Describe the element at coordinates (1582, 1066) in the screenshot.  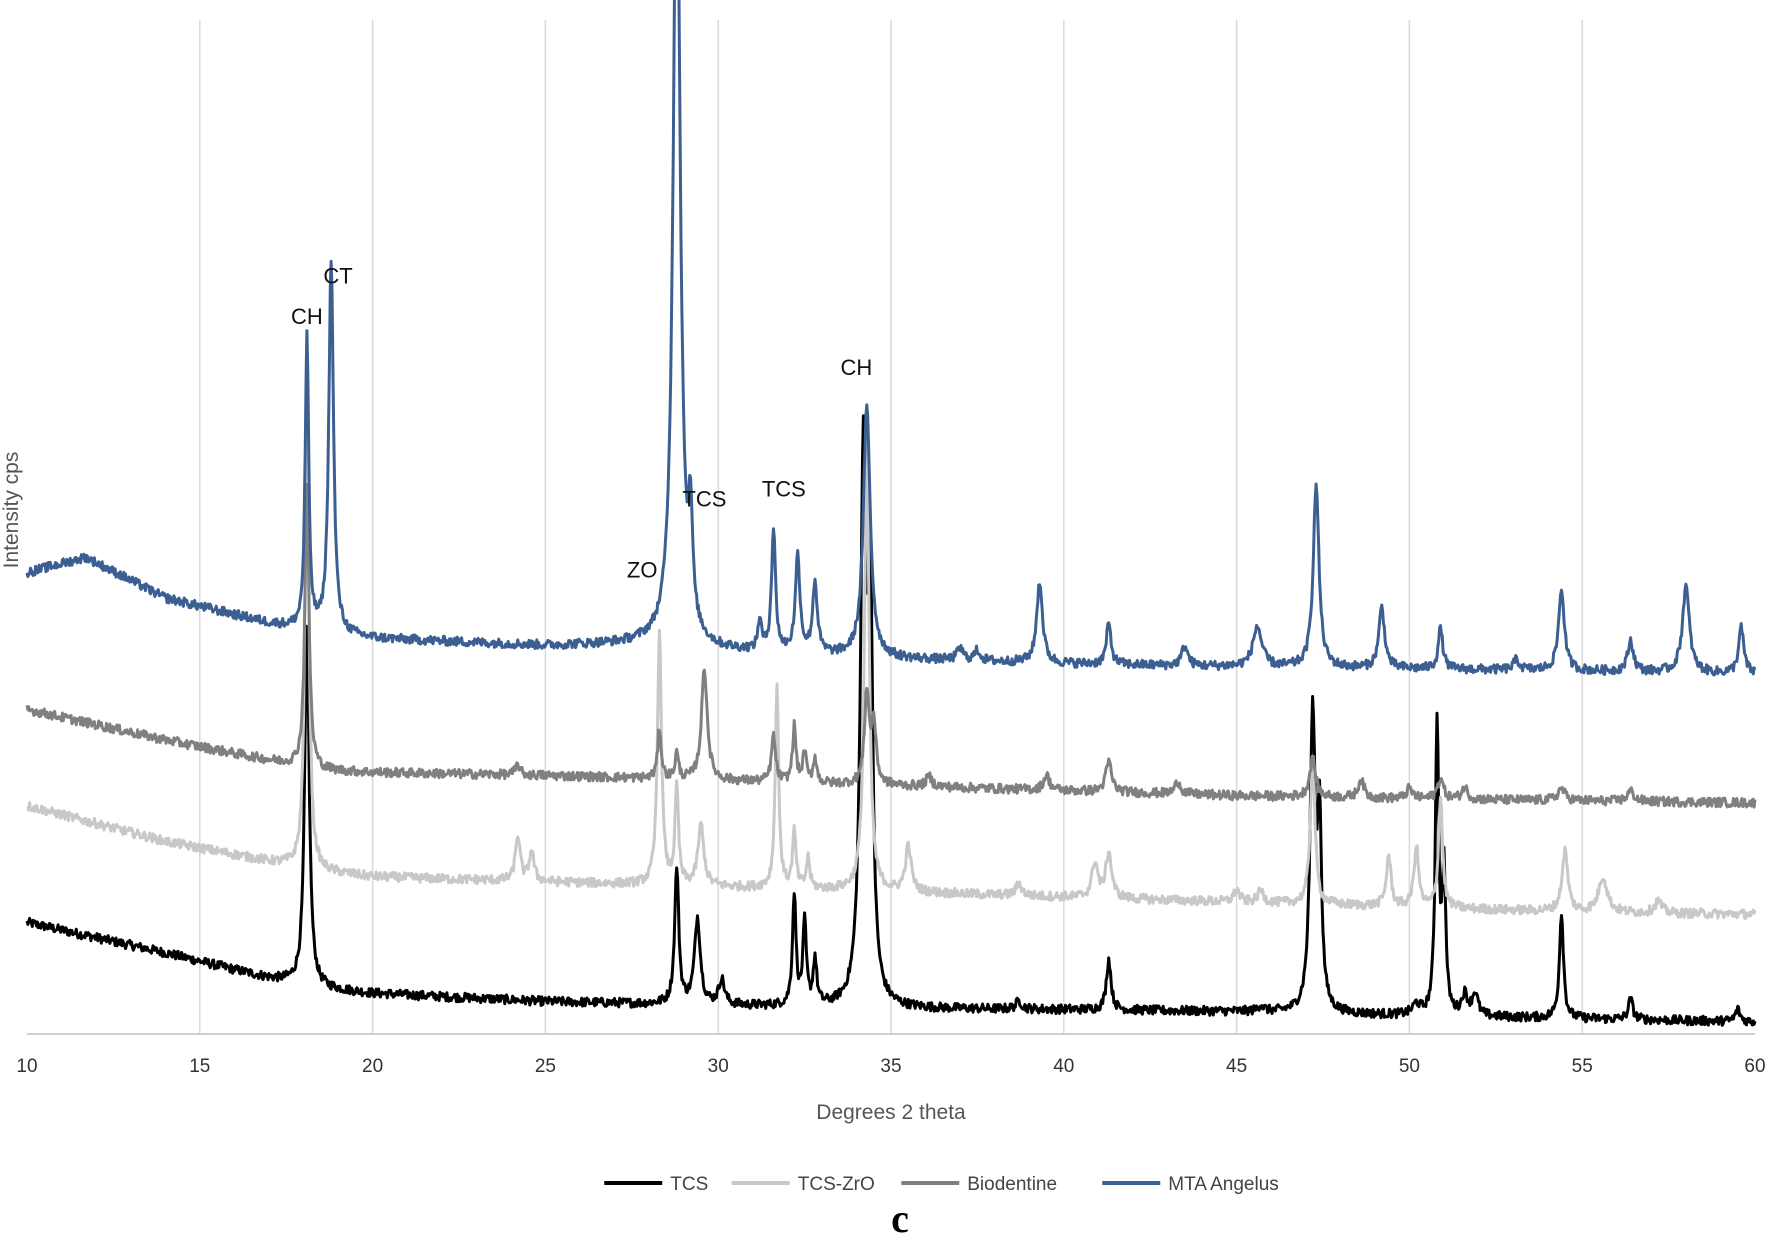
I see `x-tick-label: 55` at that location.